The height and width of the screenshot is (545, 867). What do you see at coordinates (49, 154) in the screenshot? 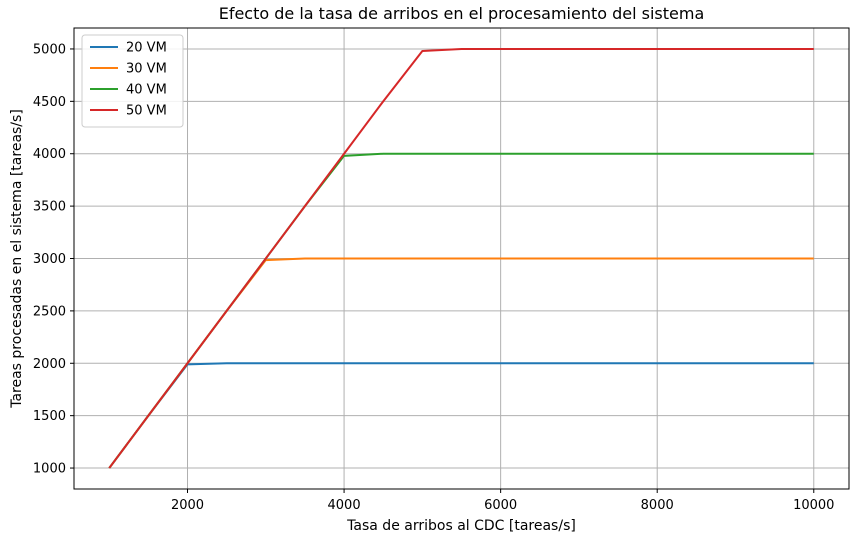
I see `y-tick-label: 4000` at bounding box center [49, 154].